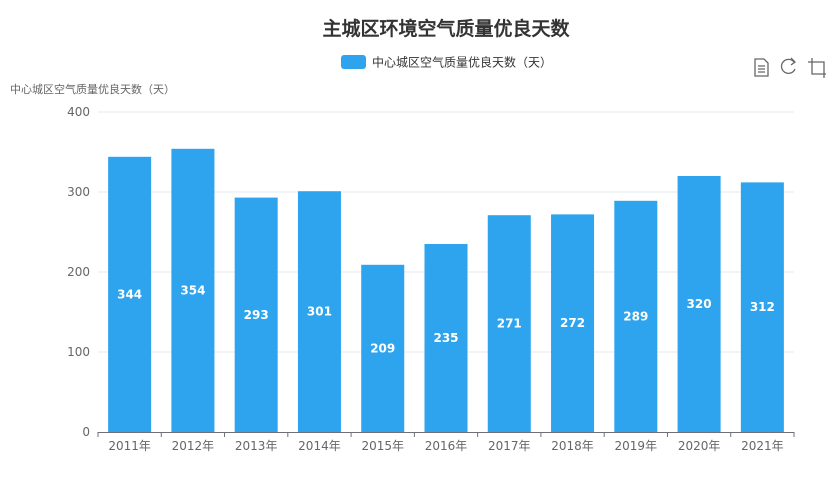  What do you see at coordinates (509, 446) in the screenshot?
I see `x-tick-label: 2017年` at bounding box center [509, 446].